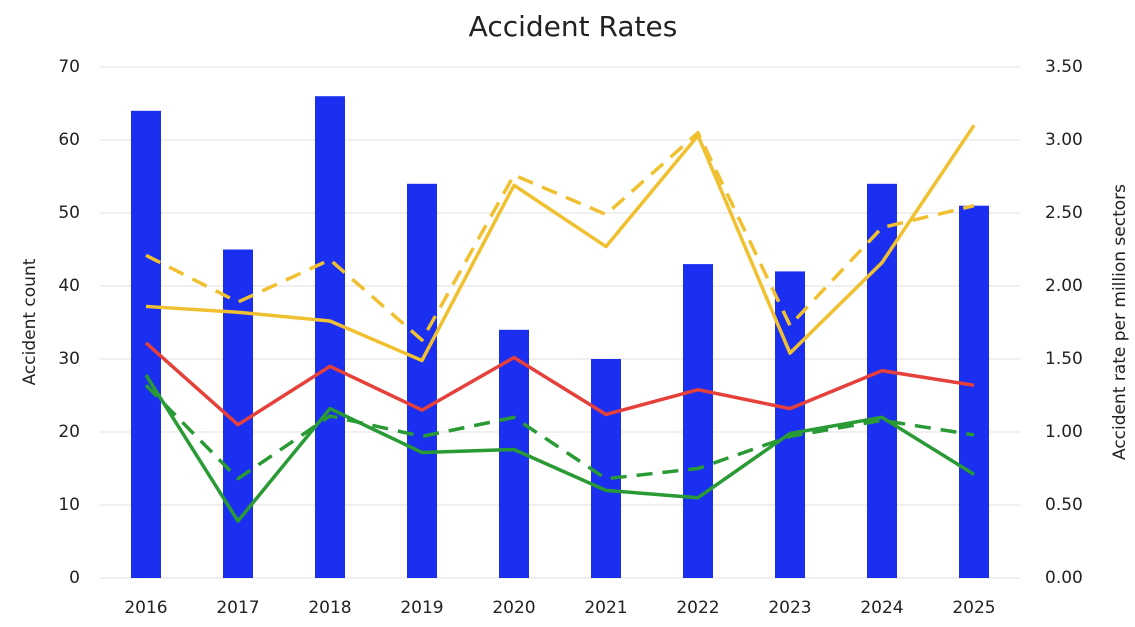 The image size is (1135, 627). What do you see at coordinates (513, 608) in the screenshot?
I see `x-tick-label: 2020` at bounding box center [513, 608].